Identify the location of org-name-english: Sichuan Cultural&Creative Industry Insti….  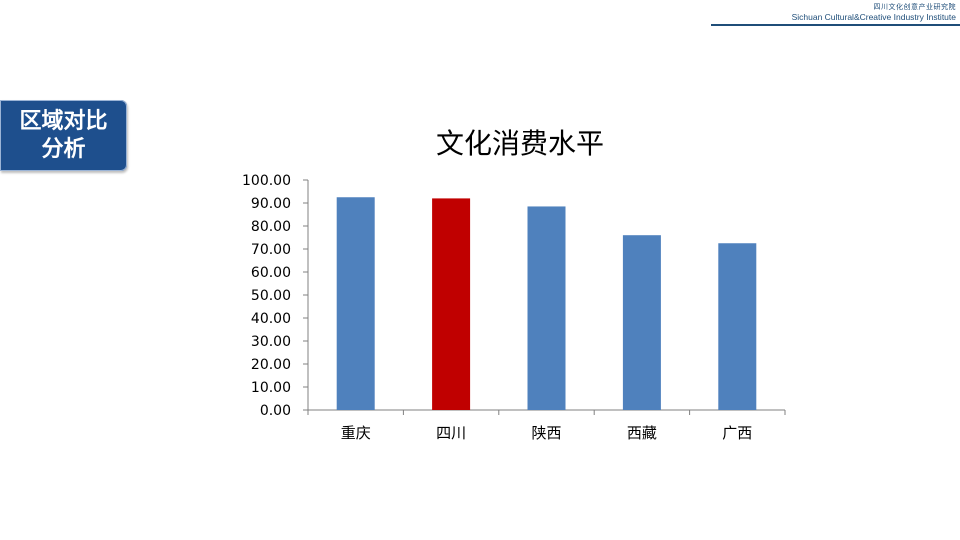
(873, 17).